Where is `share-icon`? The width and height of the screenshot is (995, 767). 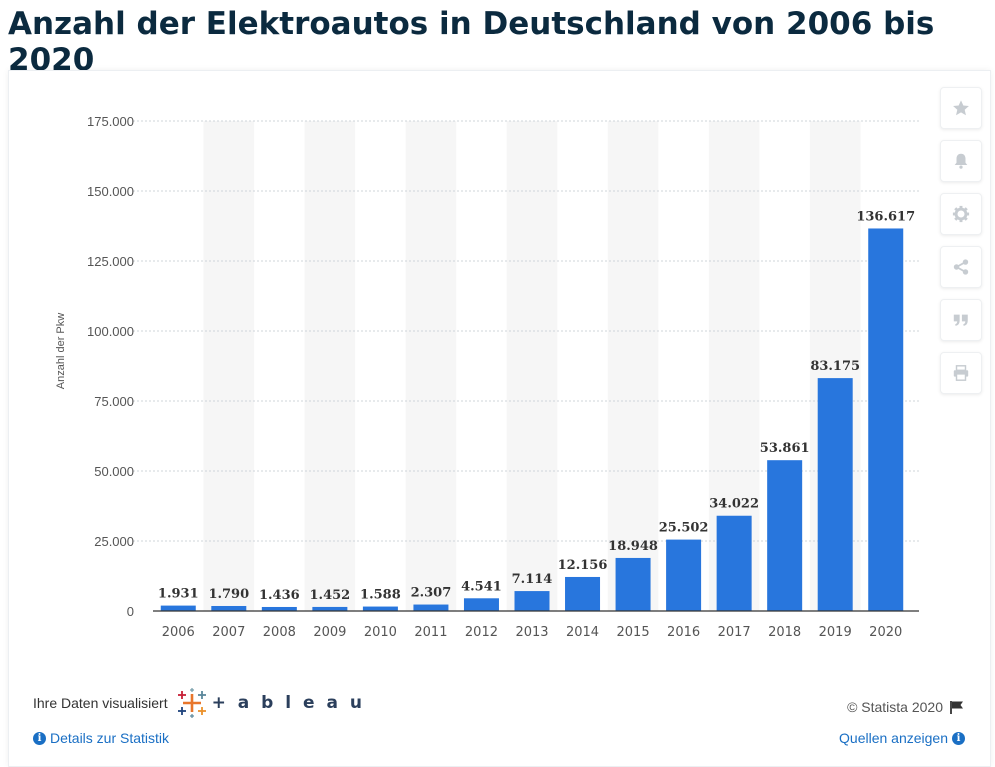 share-icon is located at coordinates (961, 267).